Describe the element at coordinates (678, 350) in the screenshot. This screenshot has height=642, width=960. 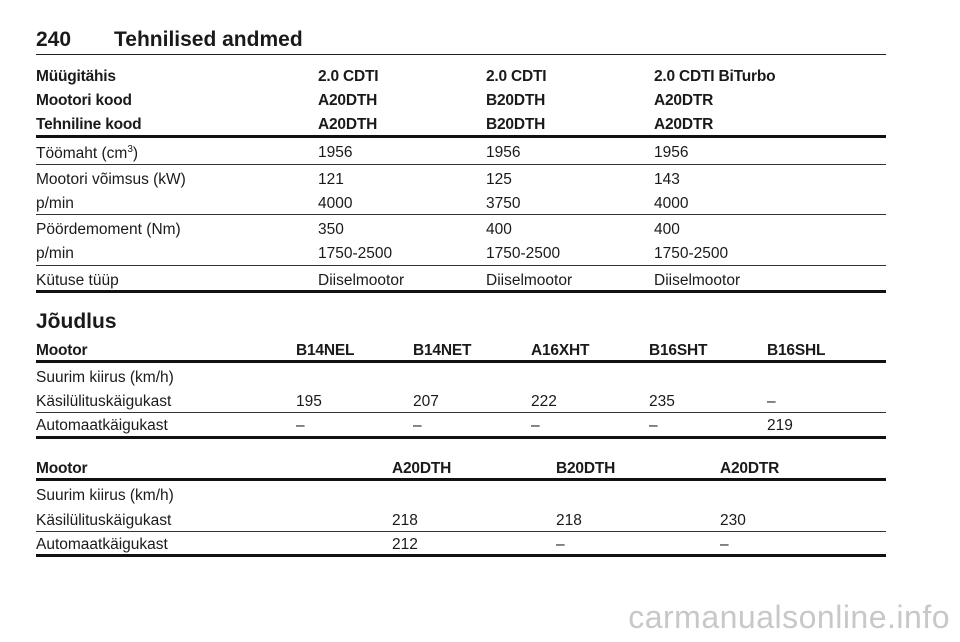
I see `table-header-cell: B16SHT` at that location.